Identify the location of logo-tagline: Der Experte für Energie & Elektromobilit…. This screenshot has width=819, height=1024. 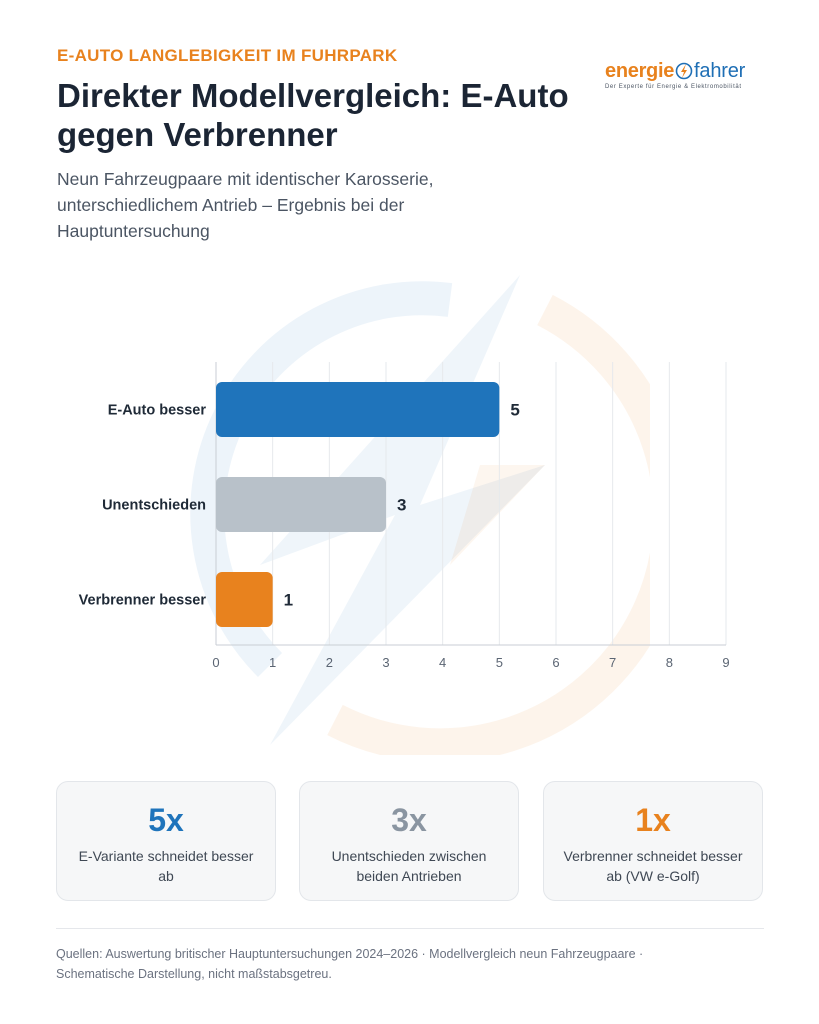
(673, 87).